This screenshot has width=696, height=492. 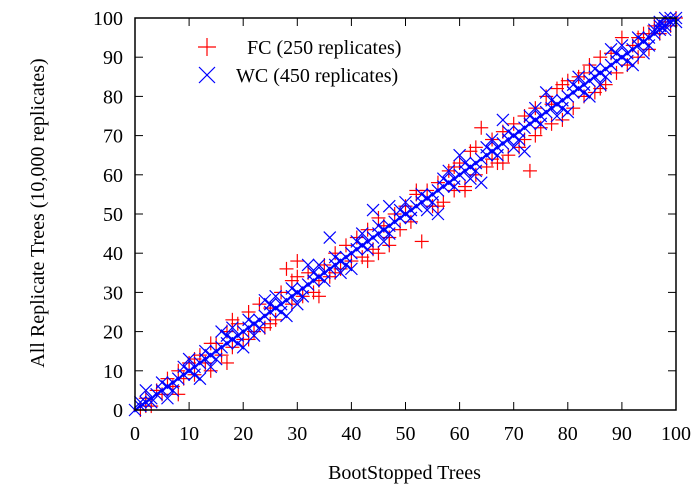 What do you see at coordinates (317, 76) in the screenshot?
I see `legend-wc-label: WC (450 replicates)` at bounding box center [317, 76].